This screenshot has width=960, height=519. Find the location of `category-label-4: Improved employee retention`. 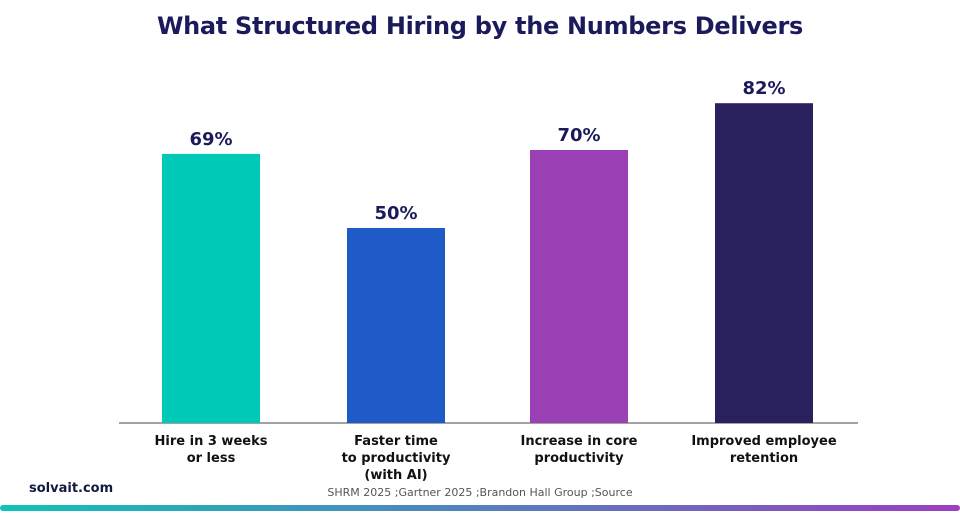

category-label-4: Improved employee retention is located at coordinates (764, 450).